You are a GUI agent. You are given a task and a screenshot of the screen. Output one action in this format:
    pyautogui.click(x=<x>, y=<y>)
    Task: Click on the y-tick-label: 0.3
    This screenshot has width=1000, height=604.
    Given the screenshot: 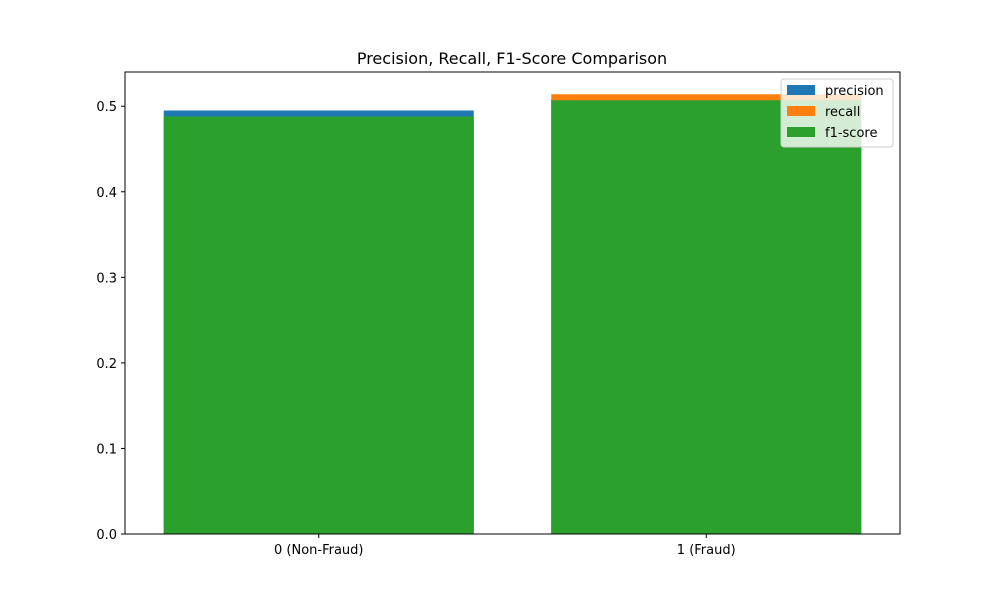 What is the action you would take?
    pyautogui.click(x=106, y=278)
    